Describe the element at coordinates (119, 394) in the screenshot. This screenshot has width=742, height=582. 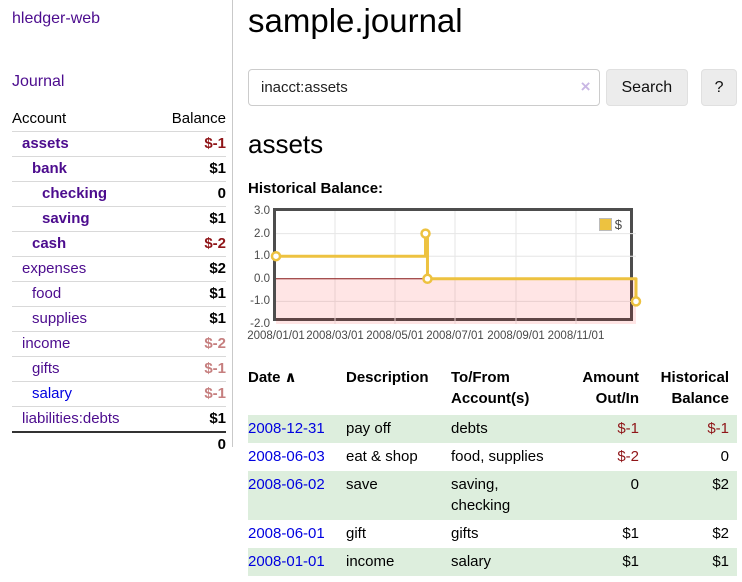
I see `account-row: salary $-1` at that location.